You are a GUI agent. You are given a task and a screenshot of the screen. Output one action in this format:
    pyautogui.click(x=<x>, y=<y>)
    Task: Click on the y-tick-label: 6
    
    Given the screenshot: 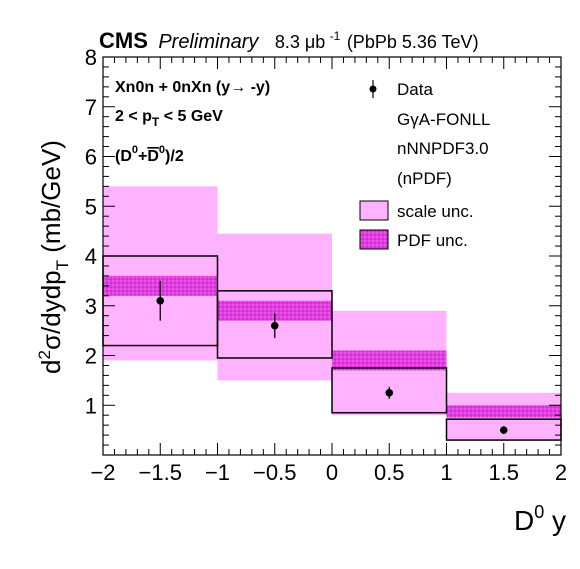 What is the action you would take?
    pyautogui.click(x=91, y=157)
    